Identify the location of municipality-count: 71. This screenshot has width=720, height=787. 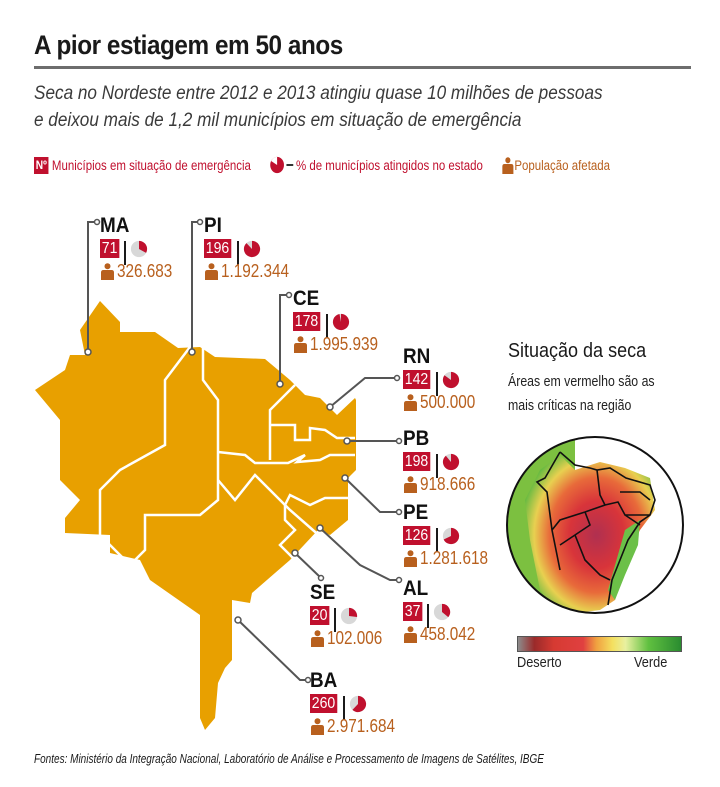
(110, 248).